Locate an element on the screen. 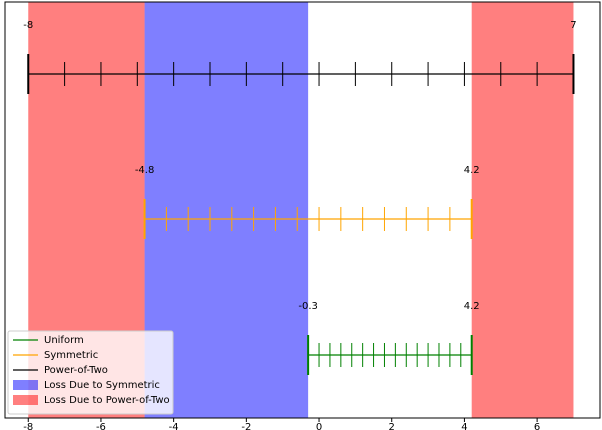 This screenshot has height=430, width=602. legend-box is located at coordinates (90, 372).